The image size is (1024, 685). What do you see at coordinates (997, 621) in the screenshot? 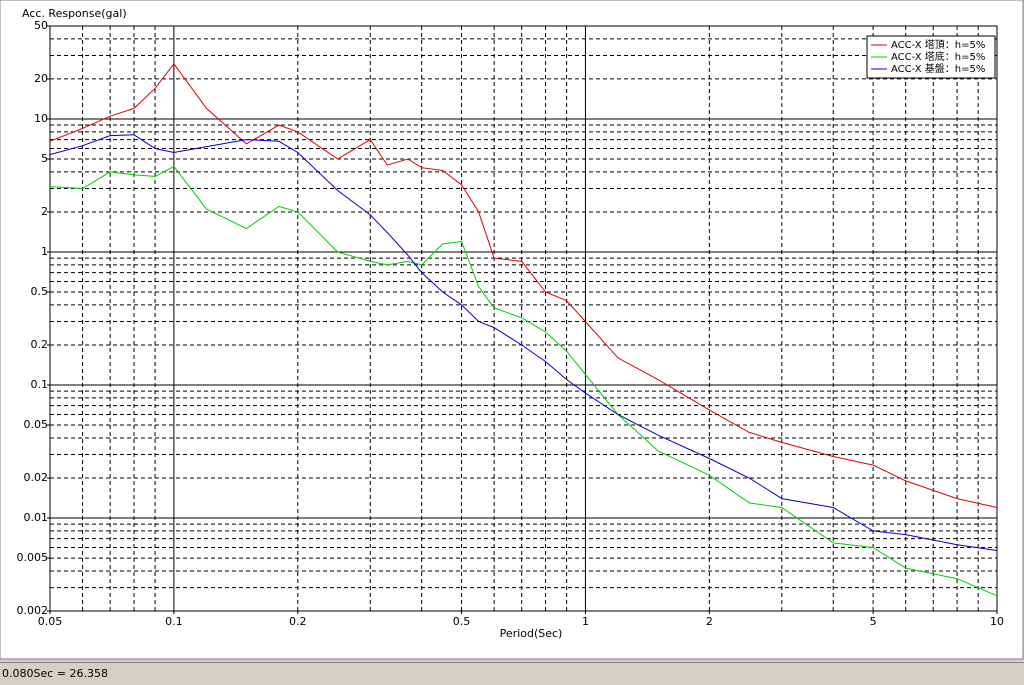
I see `x-tick-label: 10` at bounding box center [997, 621].